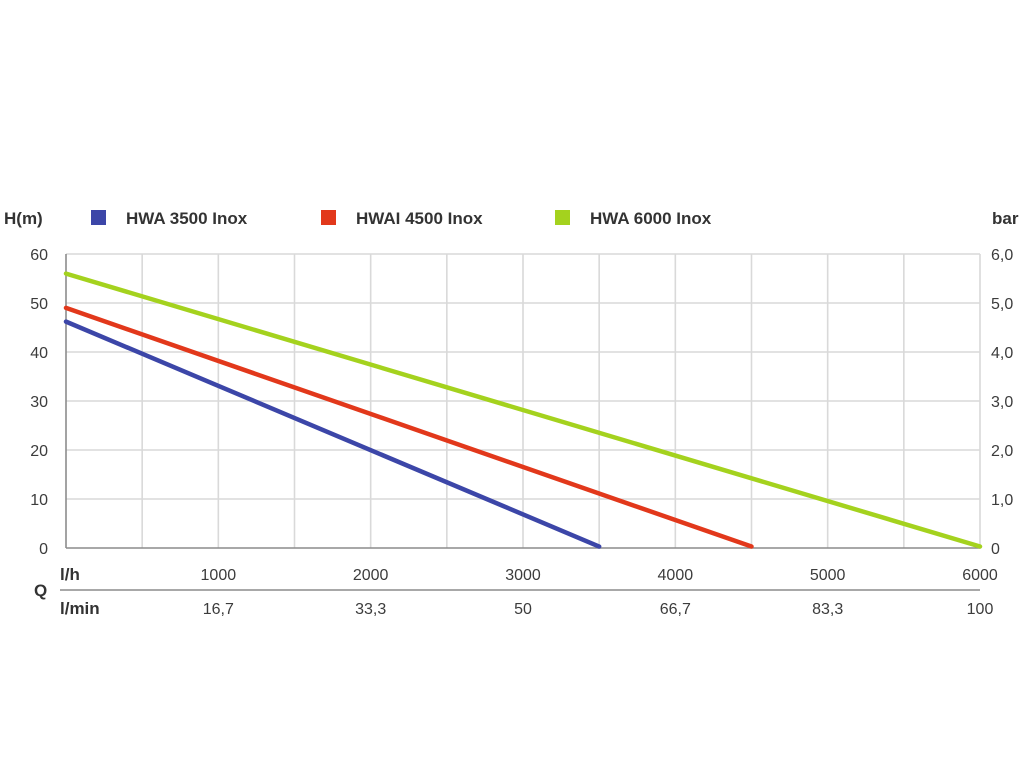  Describe the element at coordinates (995, 549) in the screenshot. I see `y-tick-right: 0` at that location.